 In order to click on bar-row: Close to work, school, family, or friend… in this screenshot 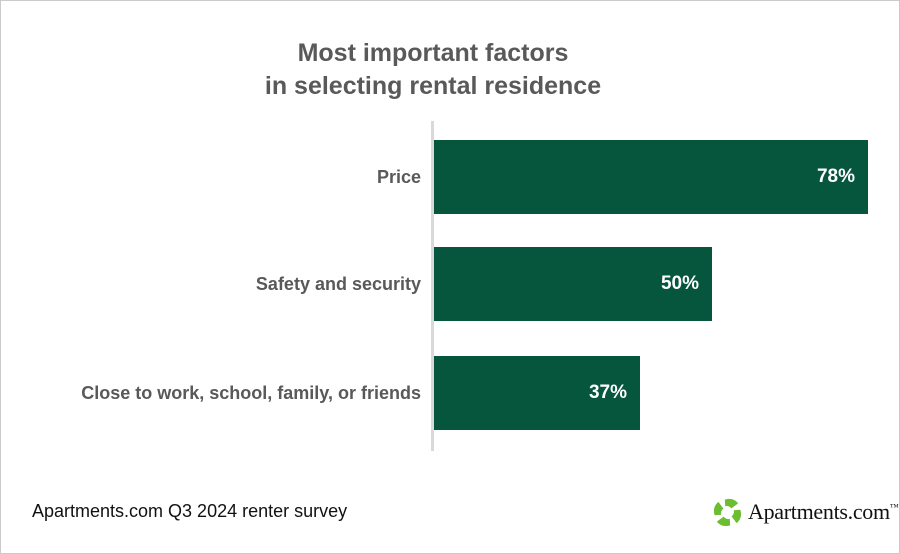, I will do `click(450, 393)`.